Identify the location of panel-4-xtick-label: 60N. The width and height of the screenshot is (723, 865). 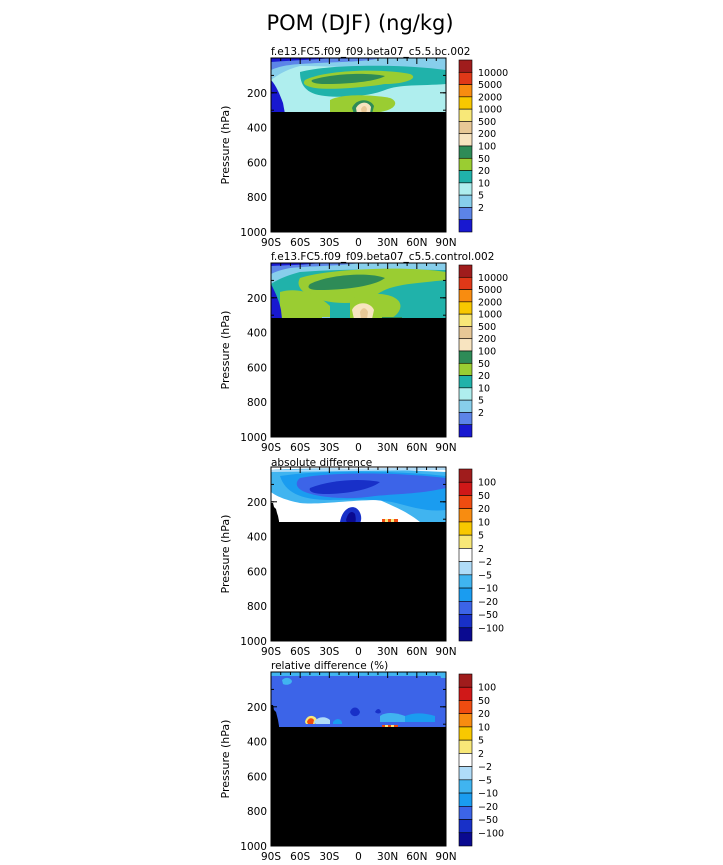
(416, 857).